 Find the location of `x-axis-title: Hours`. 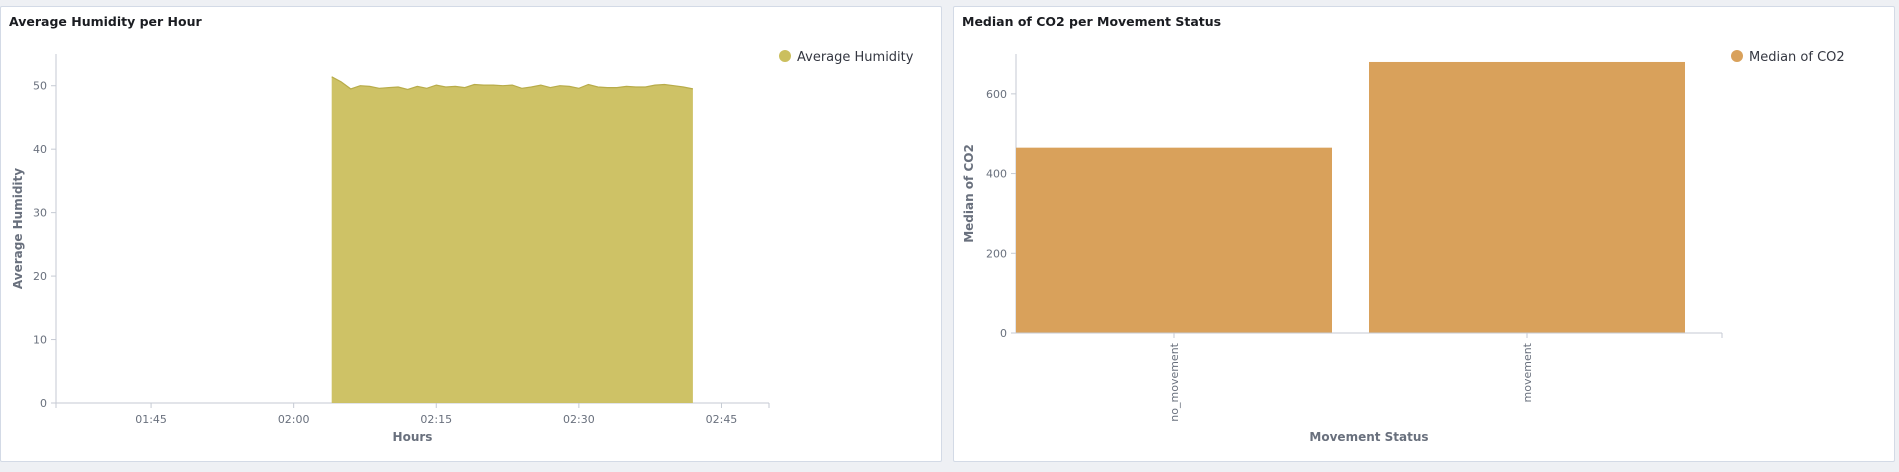

x-axis-title: Hours is located at coordinates (413, 437).